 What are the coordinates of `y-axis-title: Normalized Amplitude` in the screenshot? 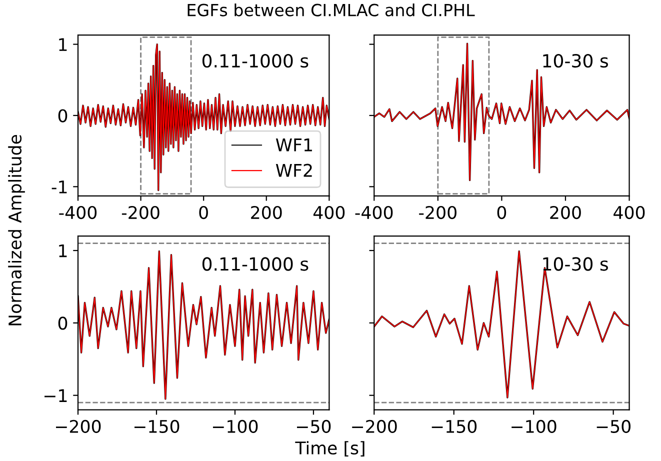 It's located at (16, 230).